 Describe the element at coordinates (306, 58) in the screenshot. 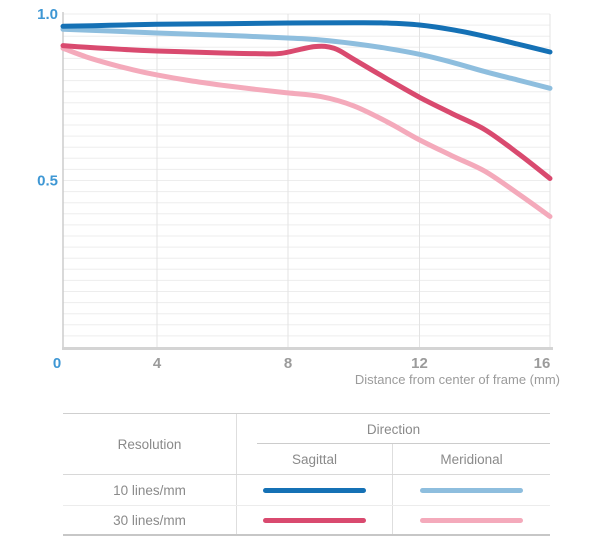

I see `curve-10-lines-mm-meridional` at that location.